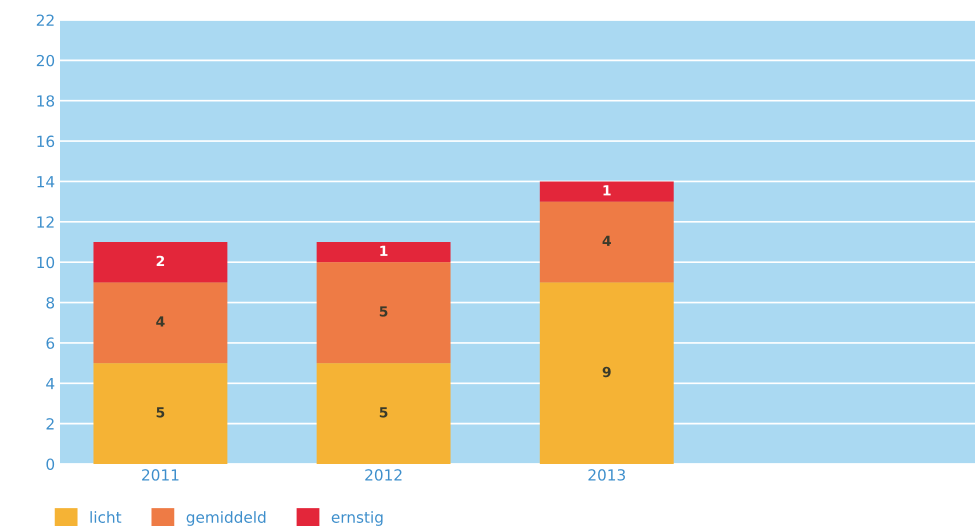 This screenshot has height=526, width=975. I want to click on y-tick-label: 20, so click(45, 60).